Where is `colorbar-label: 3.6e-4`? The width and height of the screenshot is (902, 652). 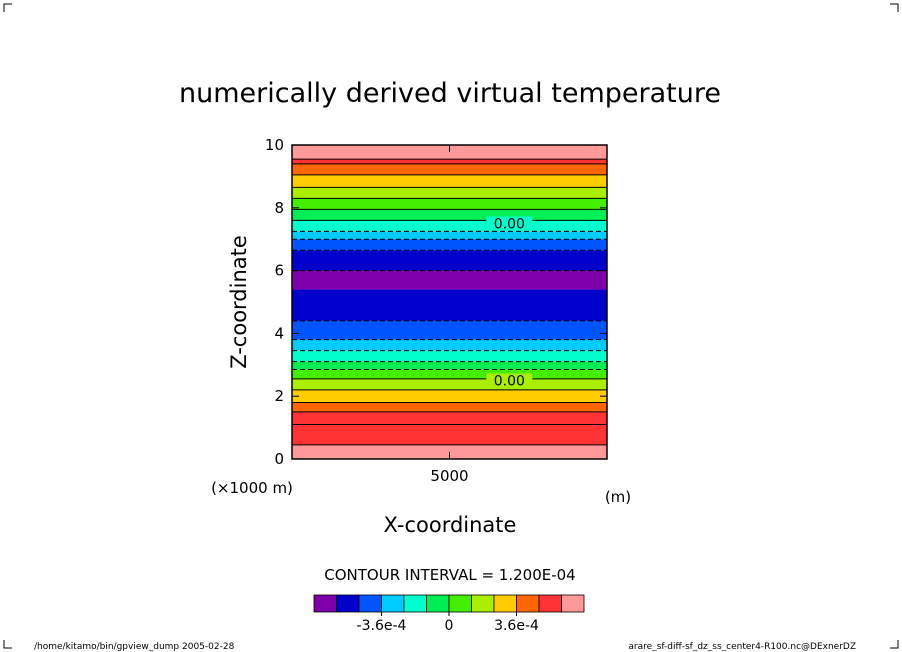 colorbar-label: 3.6e-4 is located at coordinates (516, 626).